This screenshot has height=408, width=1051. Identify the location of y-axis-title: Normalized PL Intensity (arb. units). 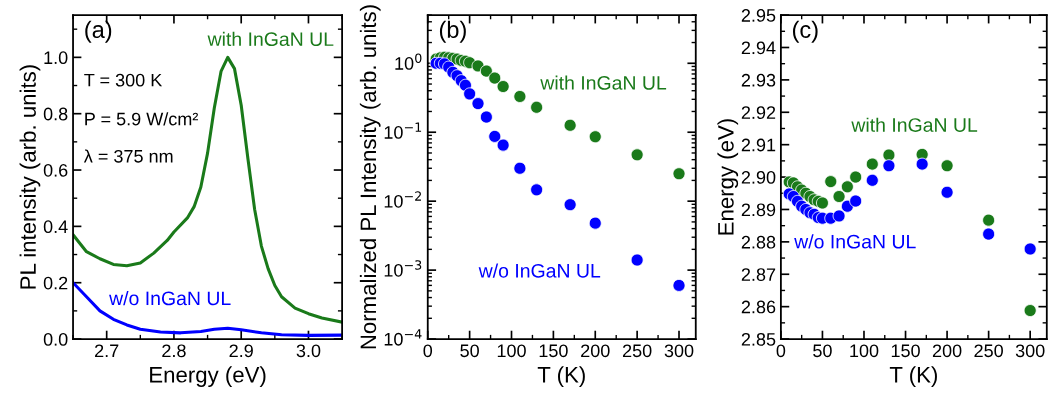
(370, 177).